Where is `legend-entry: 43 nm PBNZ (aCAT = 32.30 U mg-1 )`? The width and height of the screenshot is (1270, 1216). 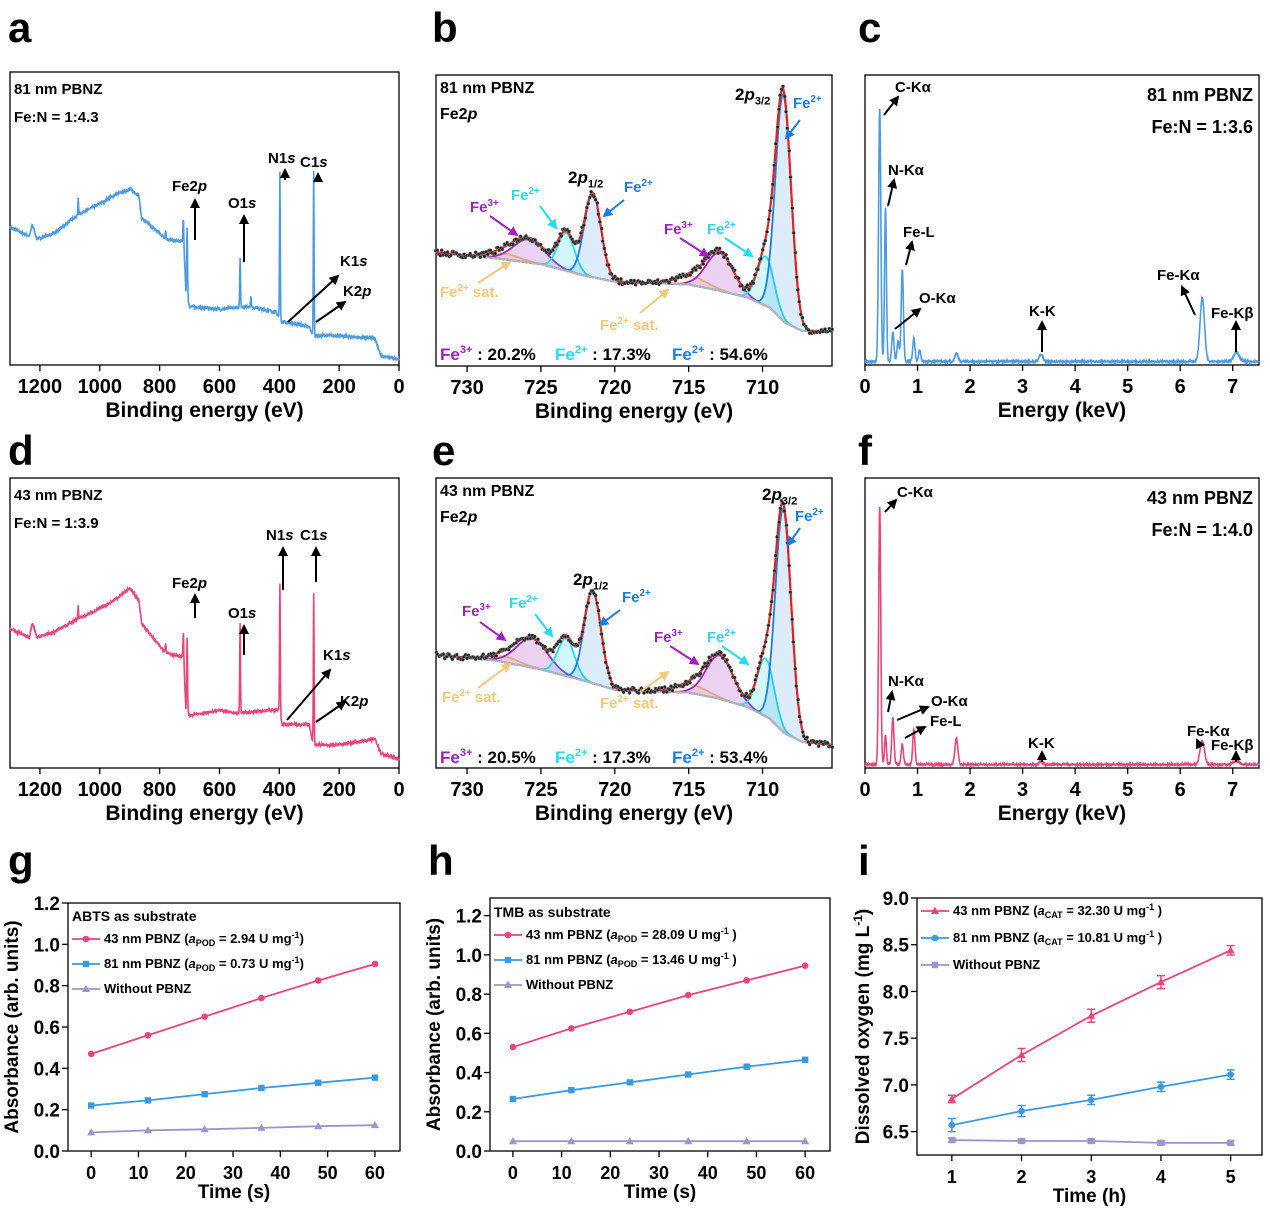
legend-entry: 43 nm PBNZ (aCAT = 32.30 U mg-1 ) is located at coordinates (1041, 911).